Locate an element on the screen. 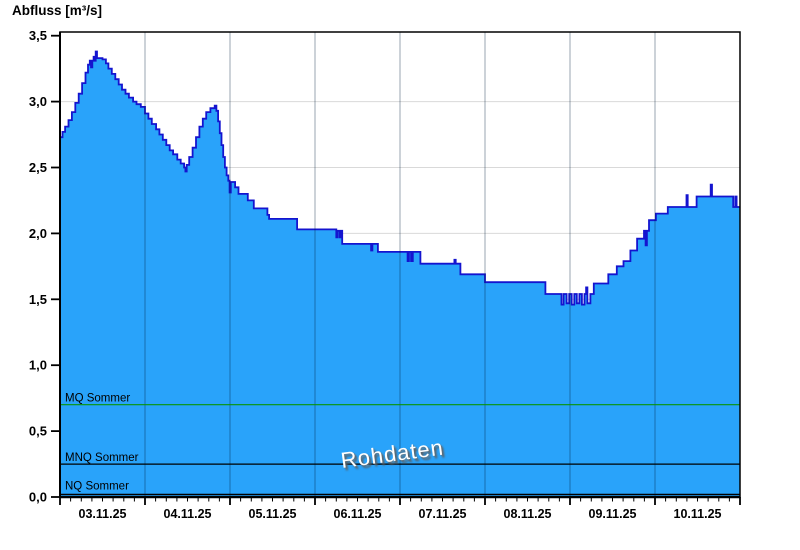  x-date-label: 10.11.25 is located at coordinates (698, 514).